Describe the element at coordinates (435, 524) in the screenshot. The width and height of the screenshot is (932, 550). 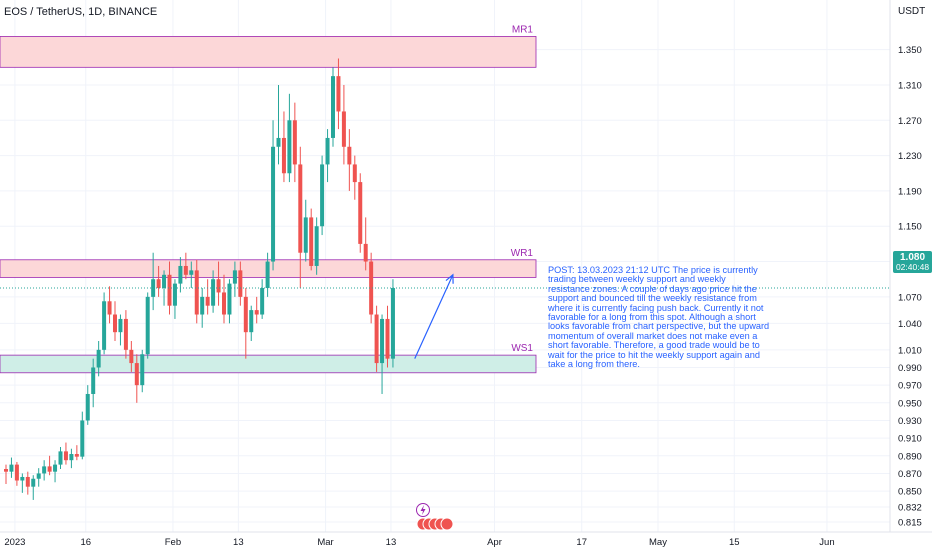
I see `flags-icon` at that location.